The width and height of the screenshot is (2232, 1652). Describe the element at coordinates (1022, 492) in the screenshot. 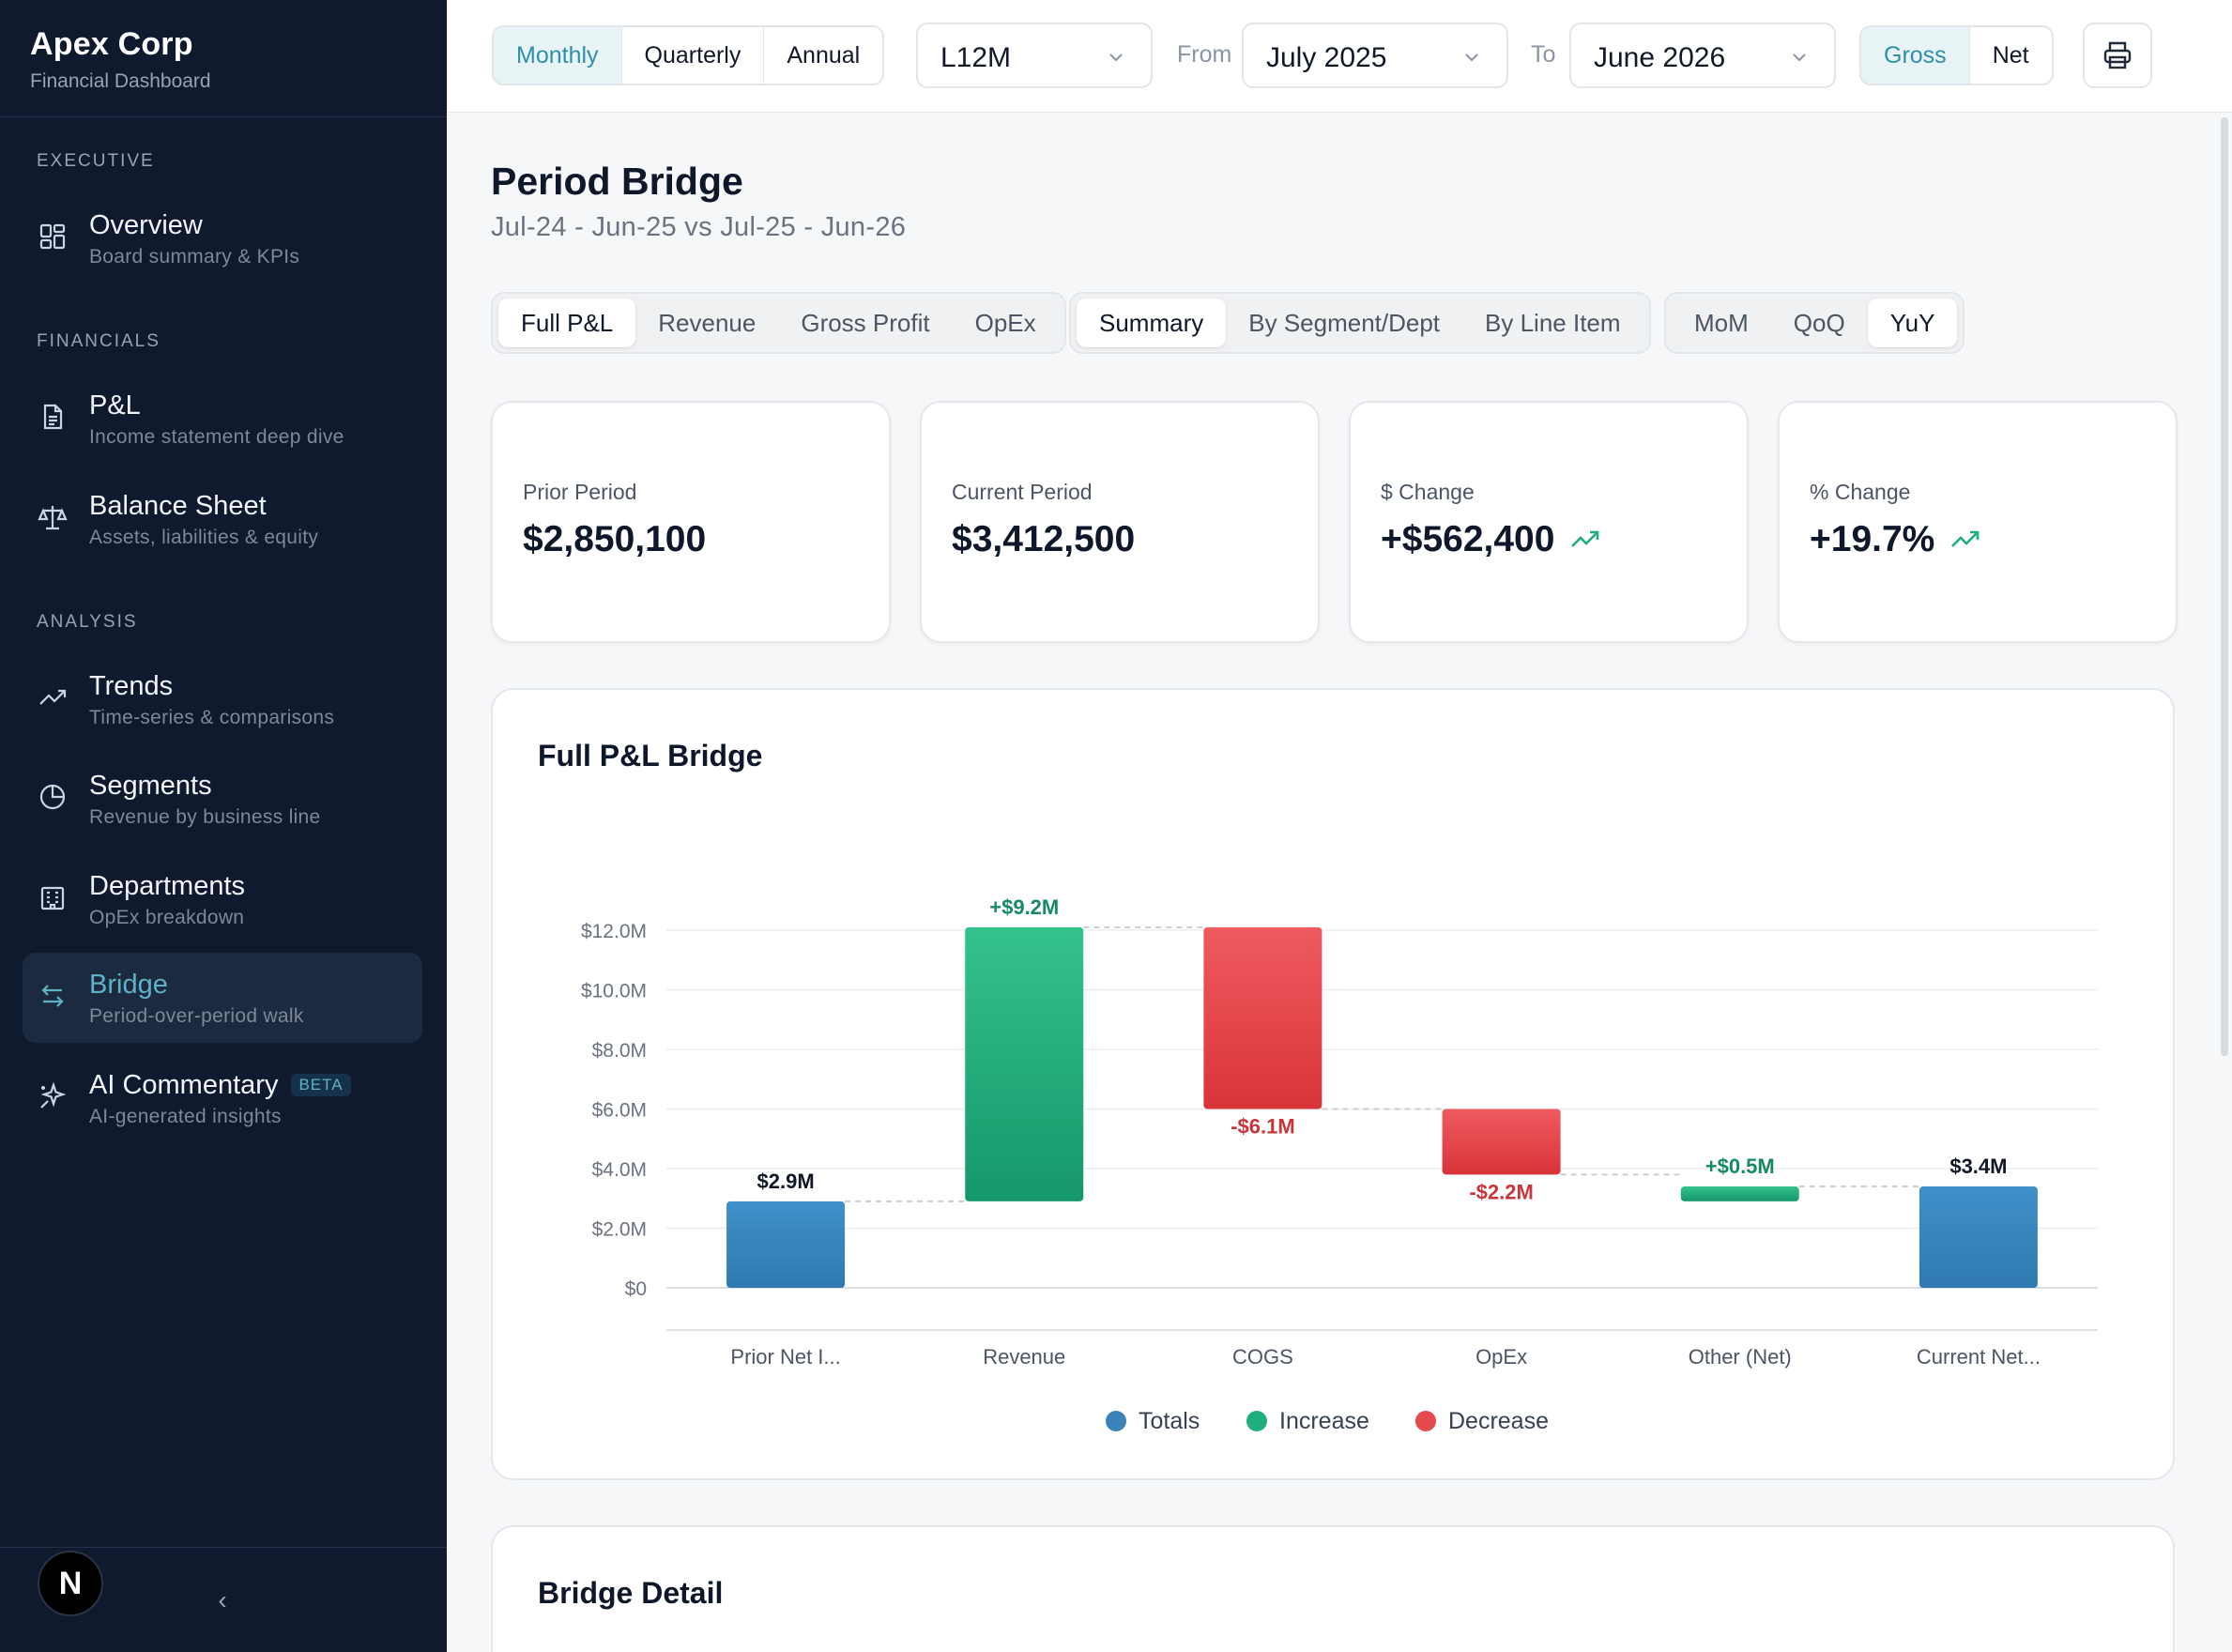

I see `kpi-label: Current Period` at that location.